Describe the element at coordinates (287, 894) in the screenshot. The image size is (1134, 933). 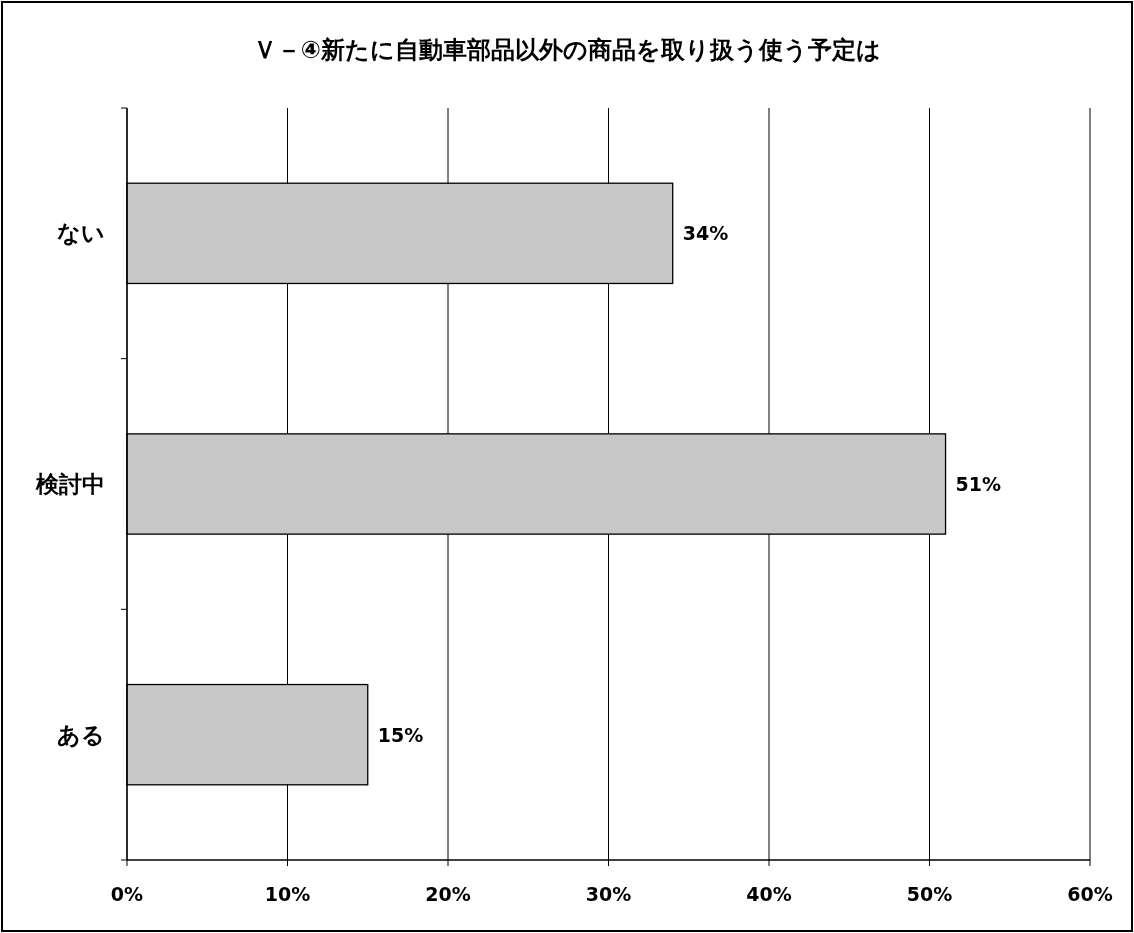
I see `x-tick-label: 10%` at that location.